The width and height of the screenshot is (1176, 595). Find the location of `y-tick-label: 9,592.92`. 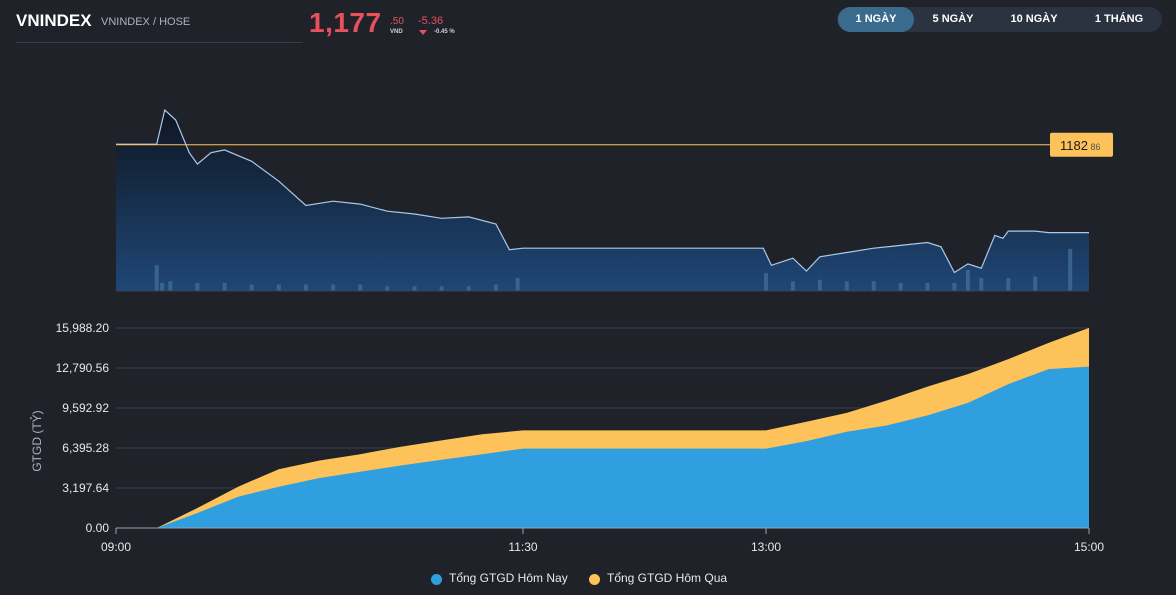

y-tick-label: 9,592.92 is located at coordinates (85, 408).